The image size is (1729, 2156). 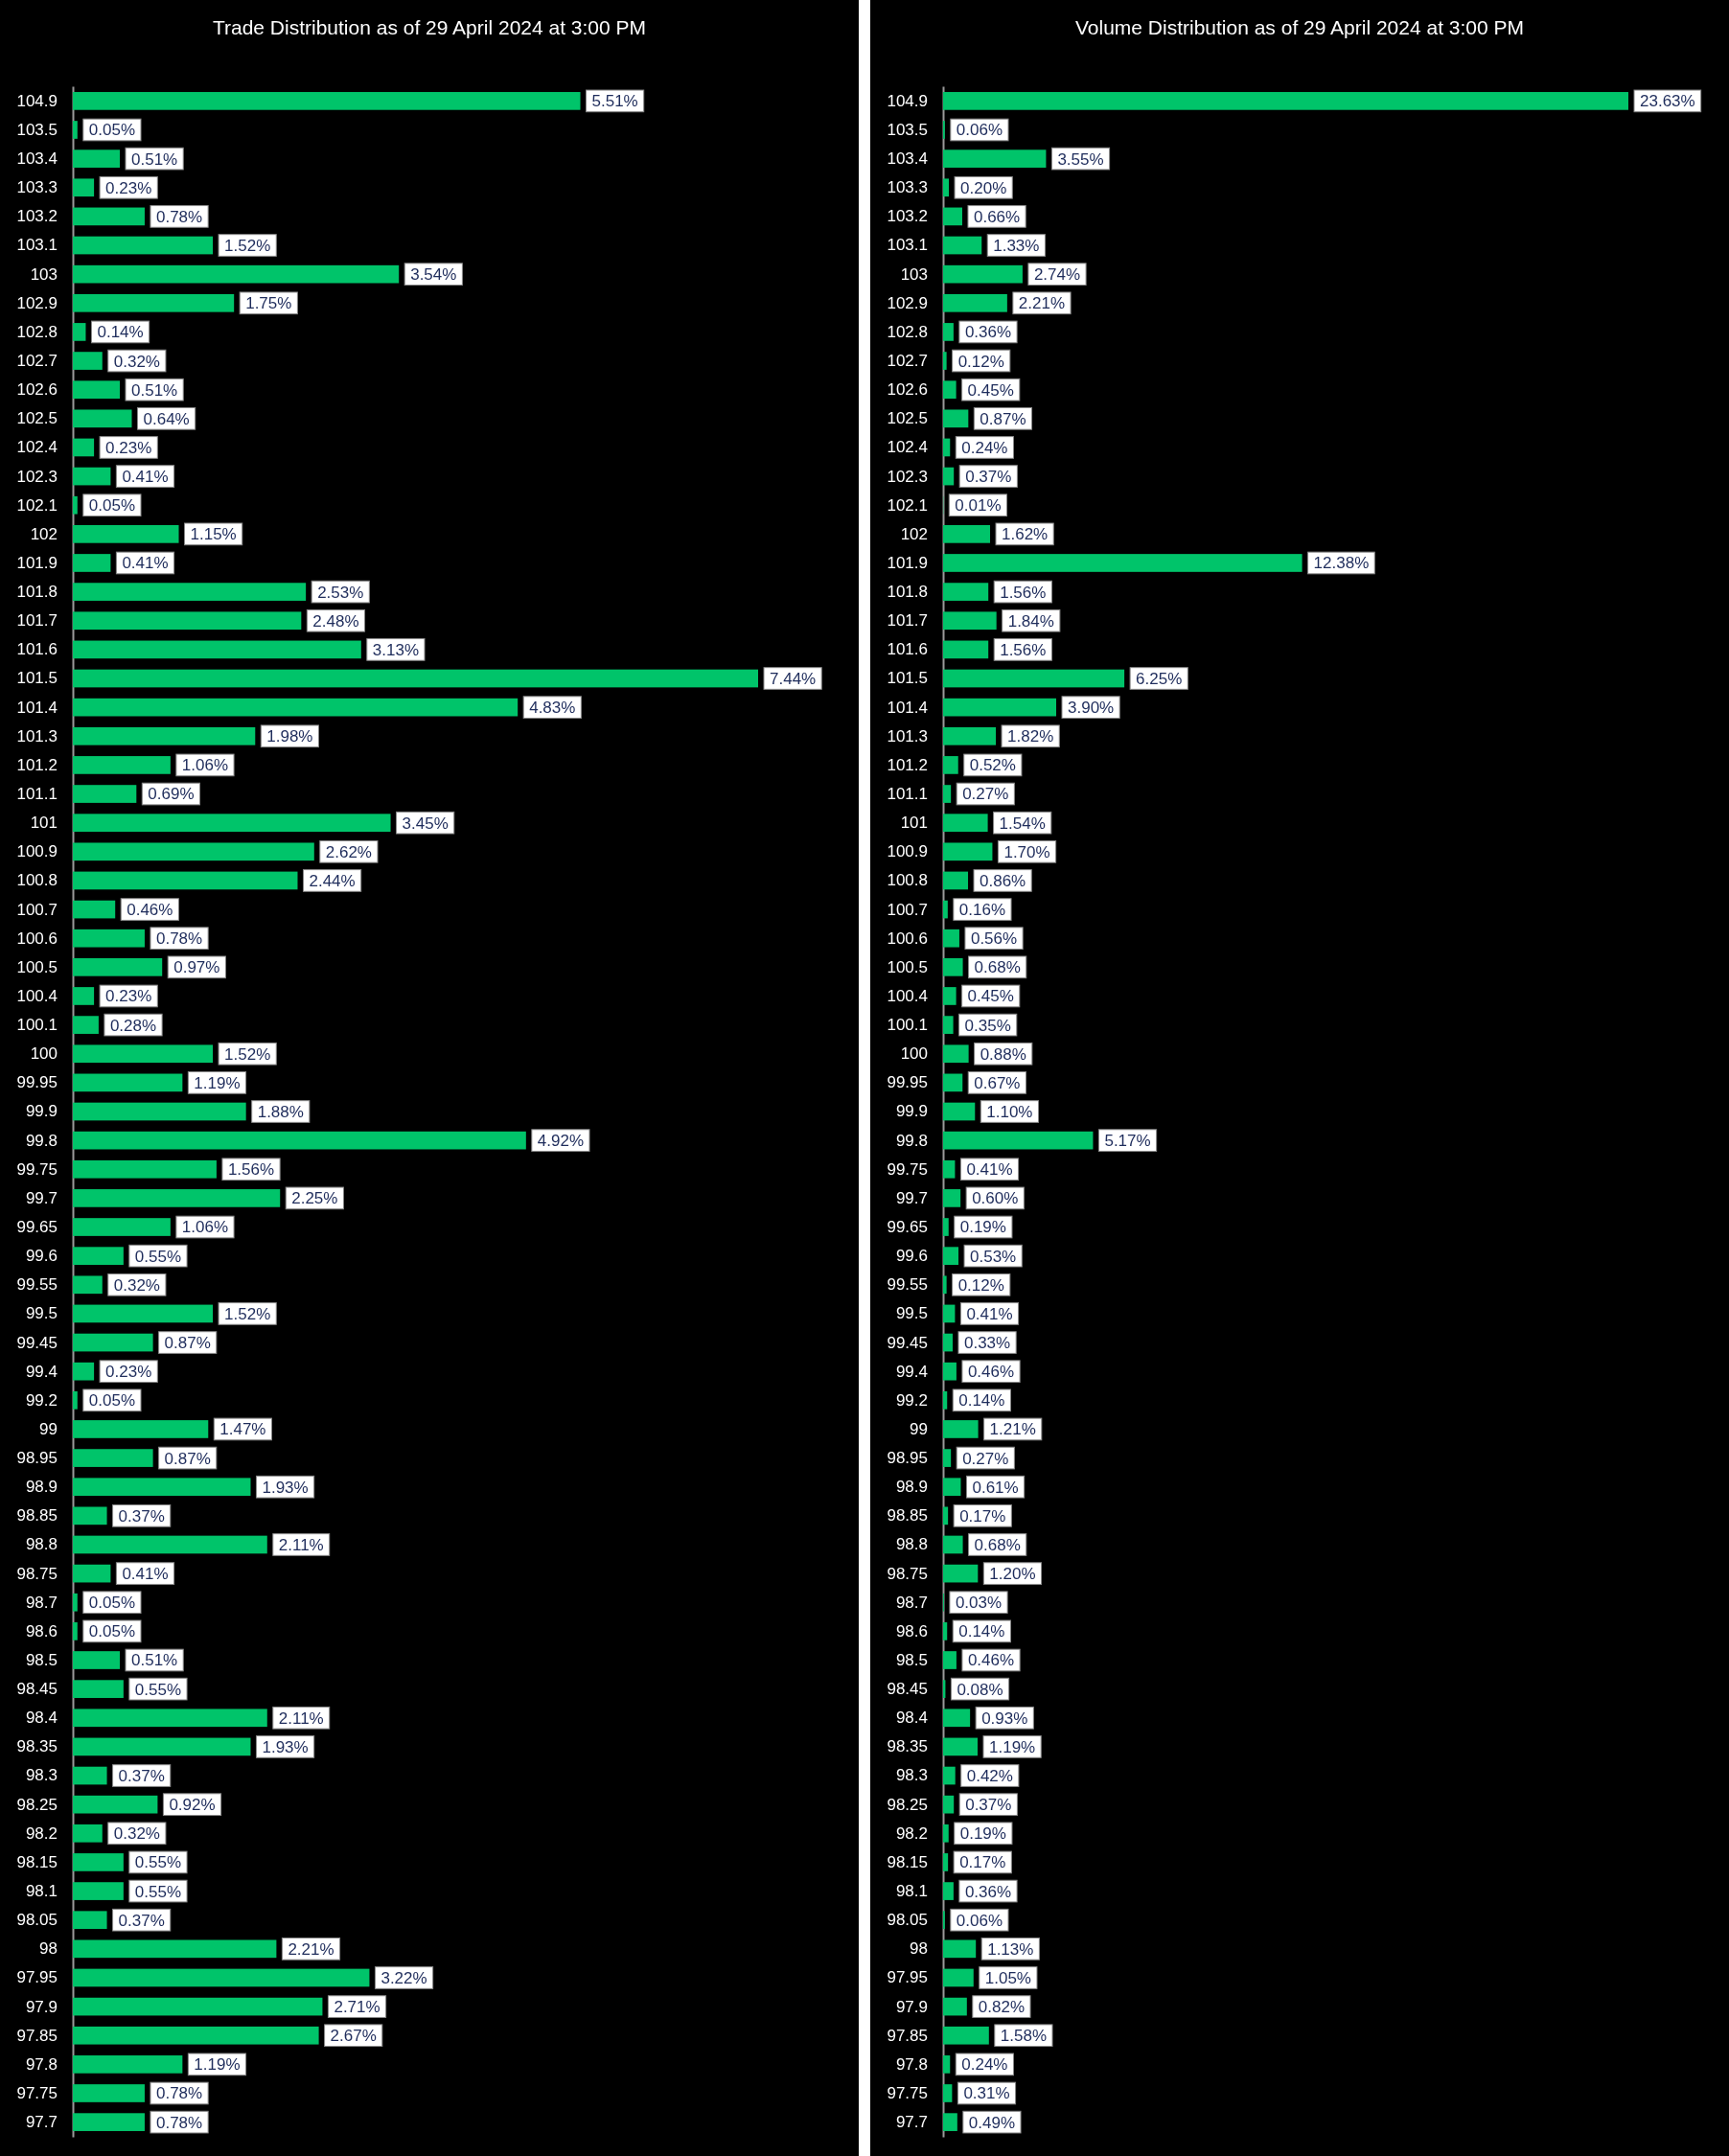 What do you see at coordinates (1026, 851) in the screenshot?
I see `data-label: 1.70%` at bounding box center [1026, 851].